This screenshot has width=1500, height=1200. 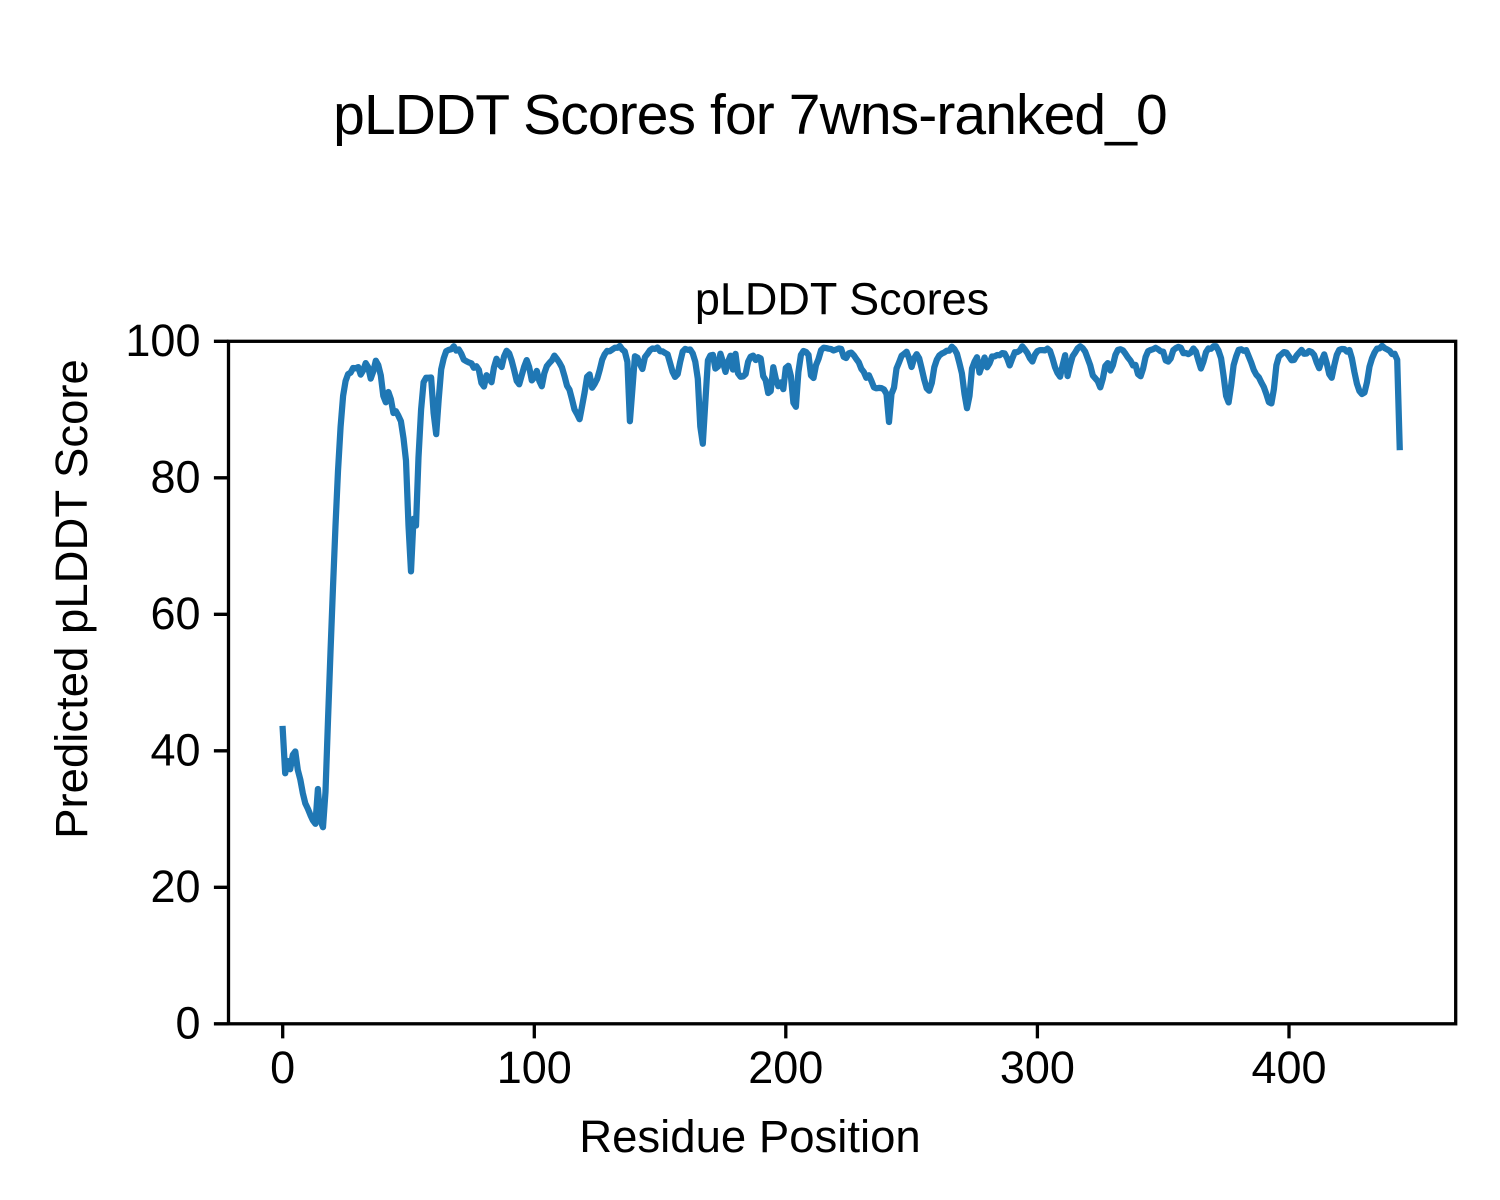 What do you see at coordinates (71, 599) in the screenshot?
I see `svg-text: Predicted pLDDT Score` at bounding box center [71, 599].